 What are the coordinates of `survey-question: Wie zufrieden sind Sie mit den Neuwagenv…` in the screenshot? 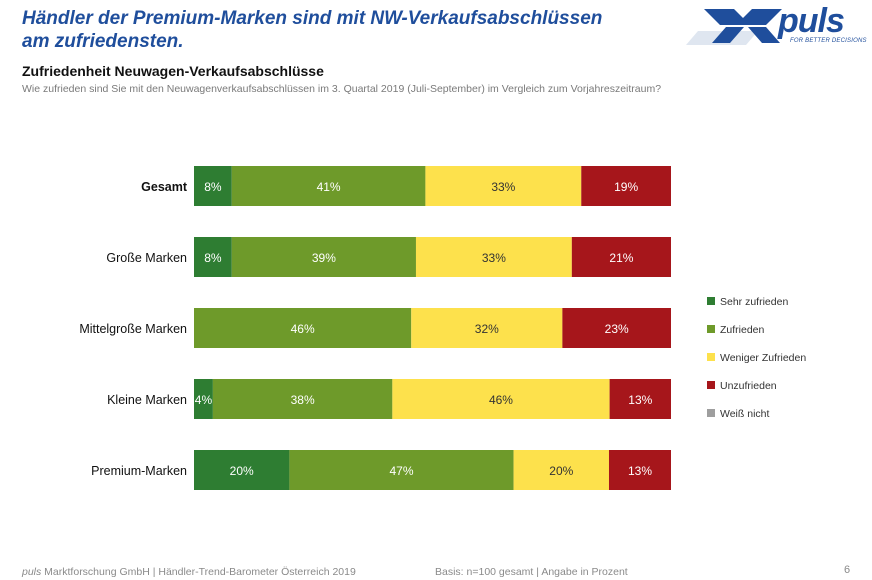 It's located at (342, 89).